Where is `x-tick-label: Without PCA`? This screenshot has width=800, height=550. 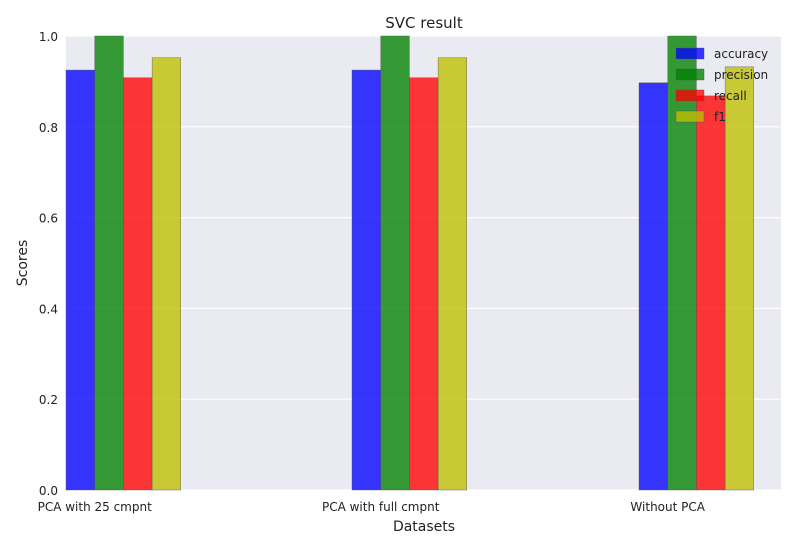
x-tick-label: Without PCA is located at coordinates (667, 507).